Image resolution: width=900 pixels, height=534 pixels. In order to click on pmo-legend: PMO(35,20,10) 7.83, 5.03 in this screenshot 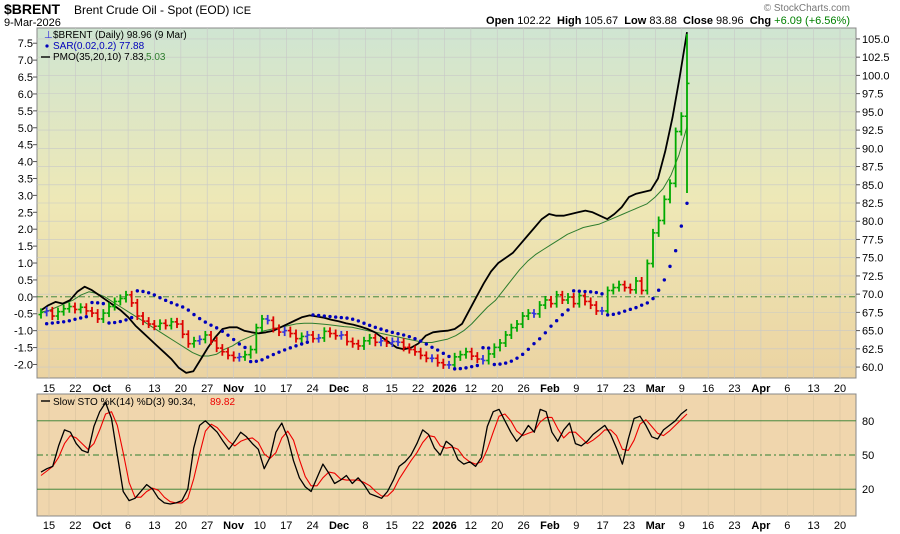, I will do `click(103, 57)`.